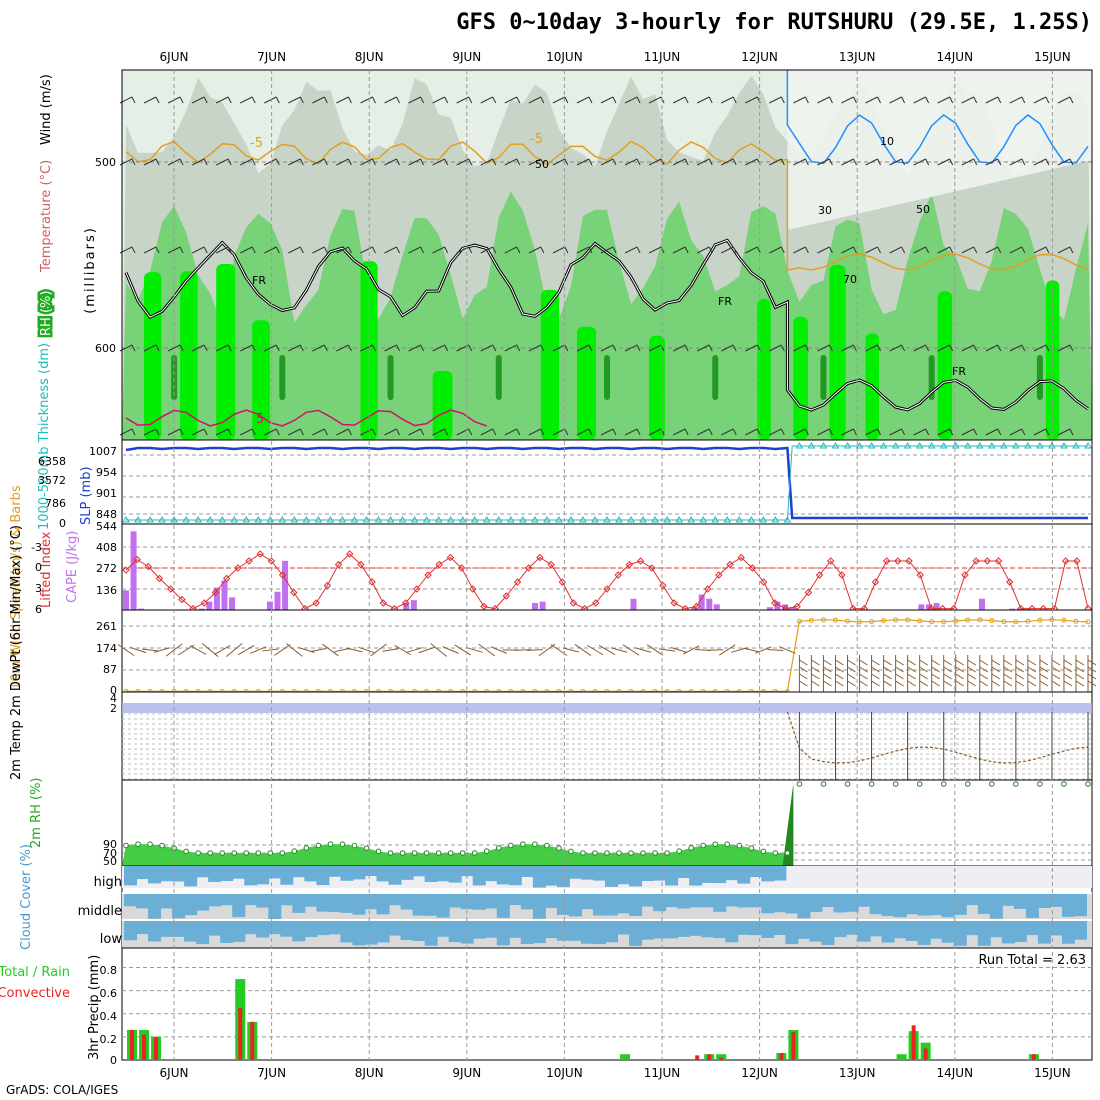 Image resolution: width=1100 pixels, height=1100 pixels. What do you see at coordinates (111, 939) in the screenshot?
I see `cloud-level-low: low` at bounding box center [111, 939].